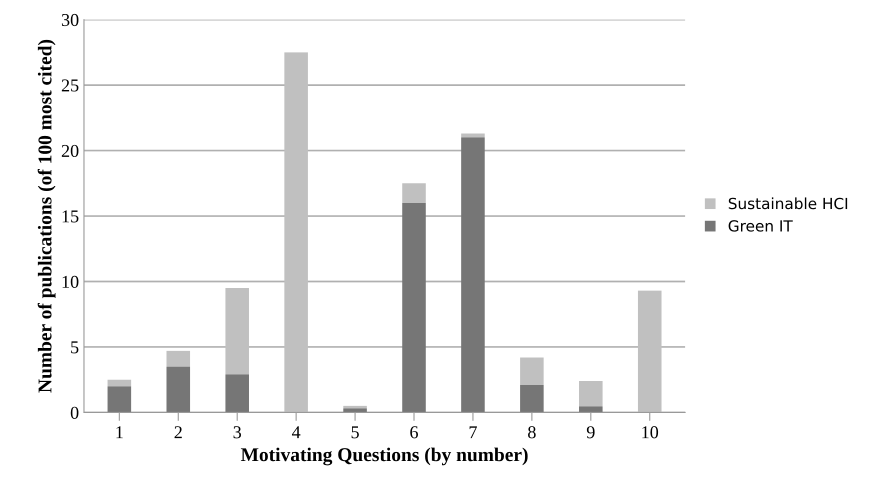 The width and height of the screenshot is (884, 491). I want to click on x-tick-label: 1, so click(119, 432).